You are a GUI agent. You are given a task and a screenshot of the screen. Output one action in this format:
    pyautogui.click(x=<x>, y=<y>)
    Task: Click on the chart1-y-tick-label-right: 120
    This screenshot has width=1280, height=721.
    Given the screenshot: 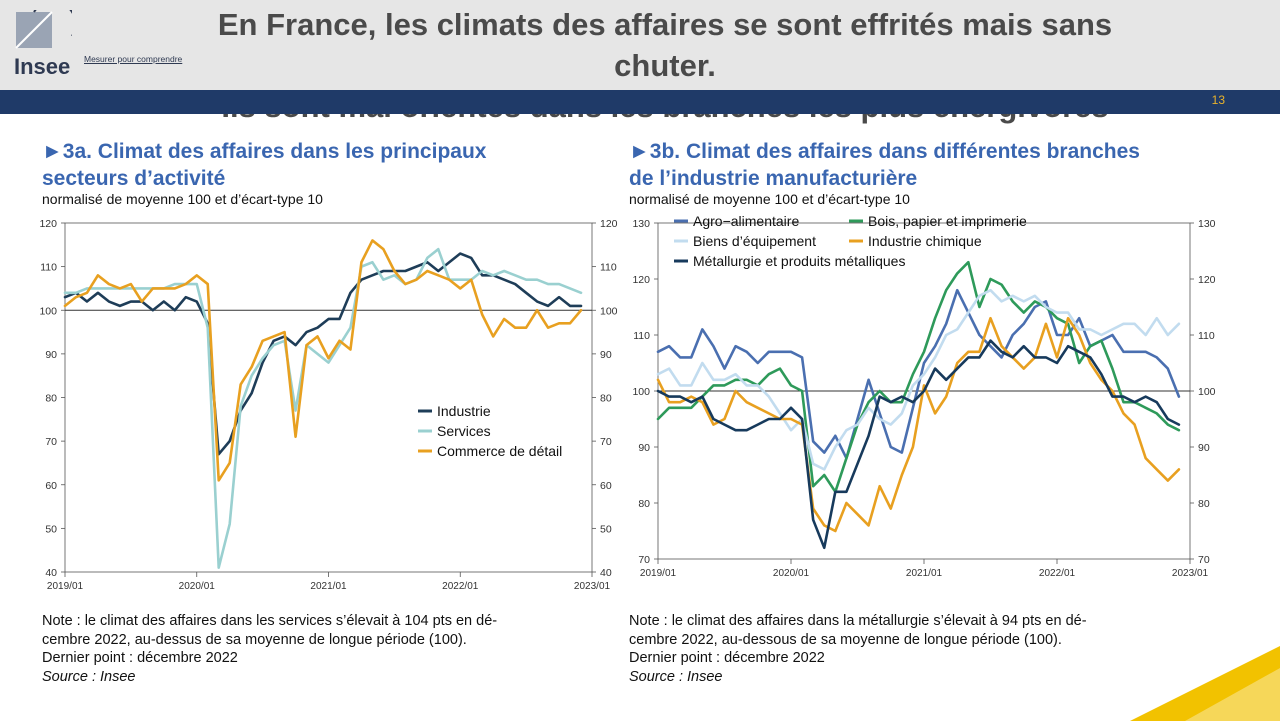 What is the action you would take?
    pyautogui.click(x=1207, y=280)
    